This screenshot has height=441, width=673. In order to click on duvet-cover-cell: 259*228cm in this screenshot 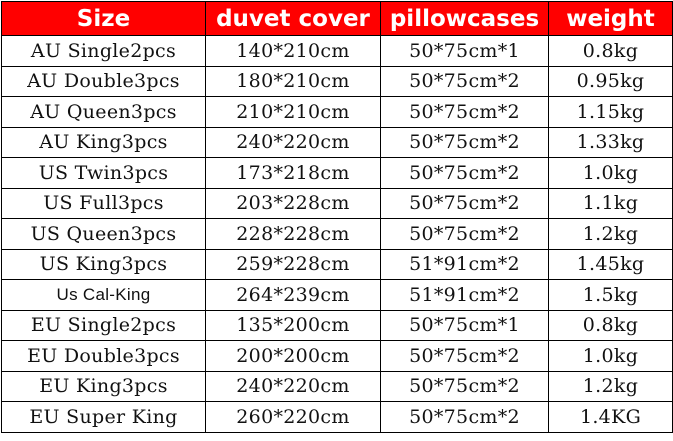, I will do `click(293, 264)`.